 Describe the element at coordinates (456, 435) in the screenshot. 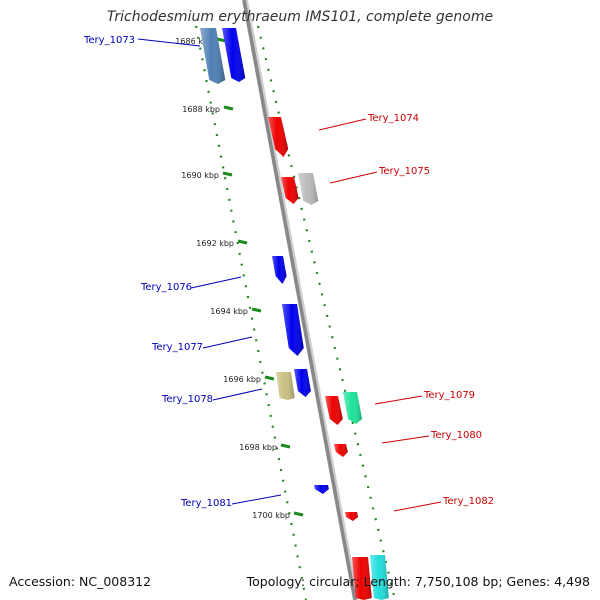

I see `gene-label: Tery_1080` at that location.